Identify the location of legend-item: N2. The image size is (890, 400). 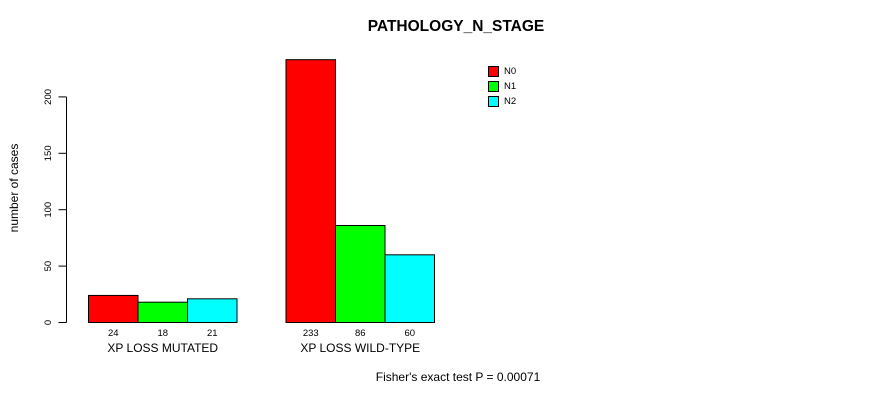
(502, 101).